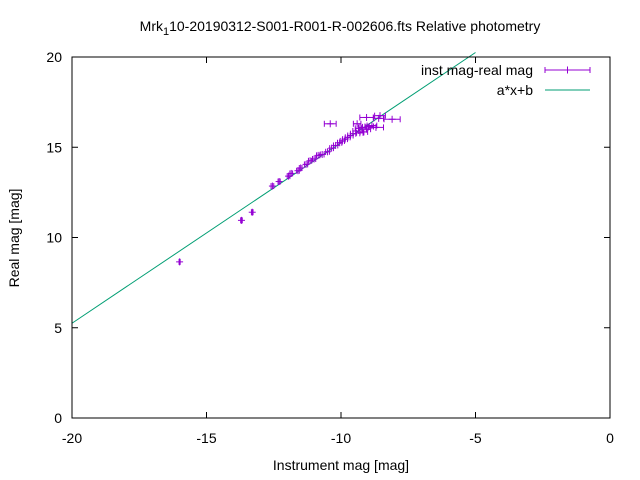 The image size is (640, 480). What do you see at coordinates (515, 90) in the screenshot?
I see `legend-label-fit: a*x+b` at bounding box center [515, 90].